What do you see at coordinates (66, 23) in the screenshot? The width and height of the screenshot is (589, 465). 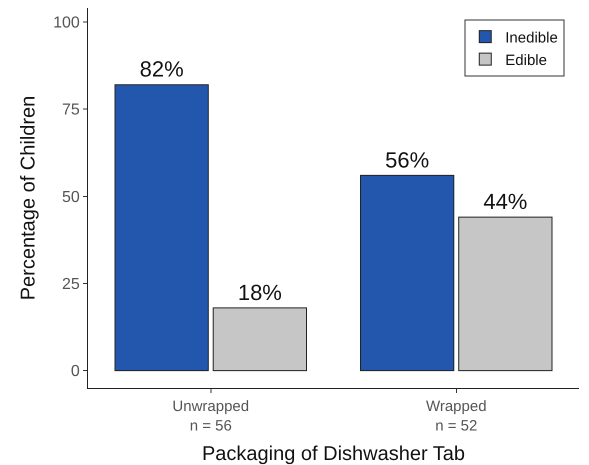 I see `y-tick-label: 100` at bounding box center [66, 23].